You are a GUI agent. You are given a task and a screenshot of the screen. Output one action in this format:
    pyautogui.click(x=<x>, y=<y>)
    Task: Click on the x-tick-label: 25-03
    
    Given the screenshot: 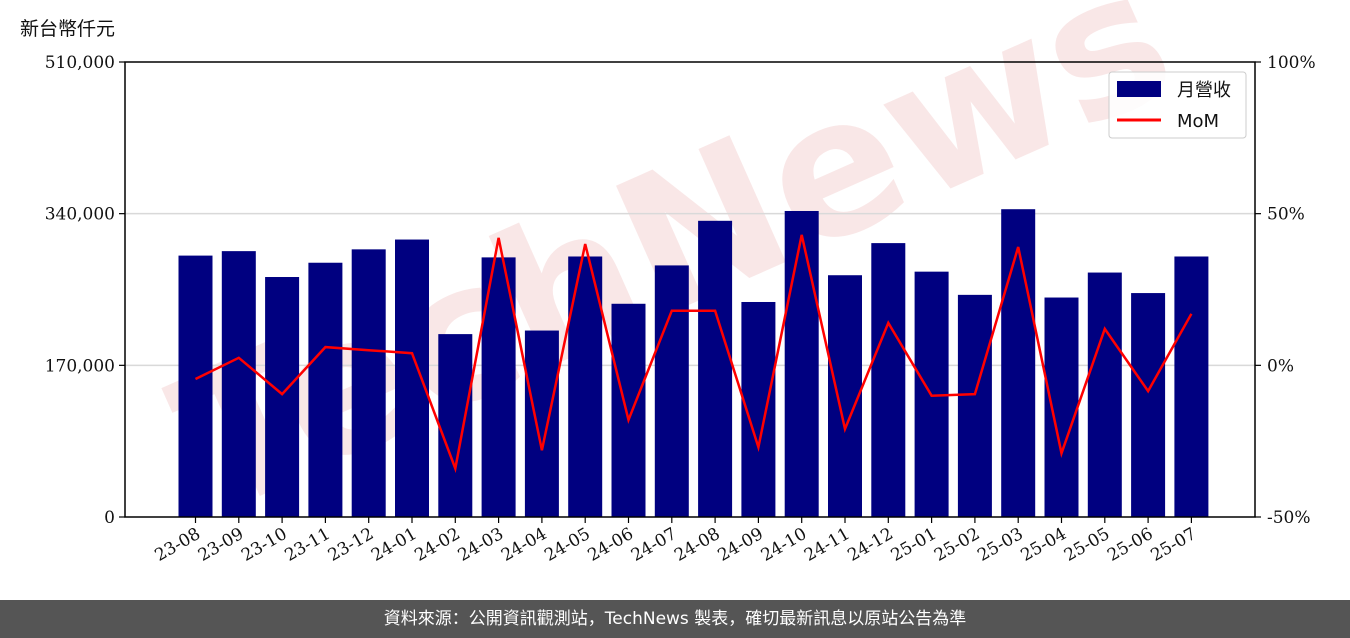 What is the action you would take?
    pyautogui.click(x=1000, y=545)
    